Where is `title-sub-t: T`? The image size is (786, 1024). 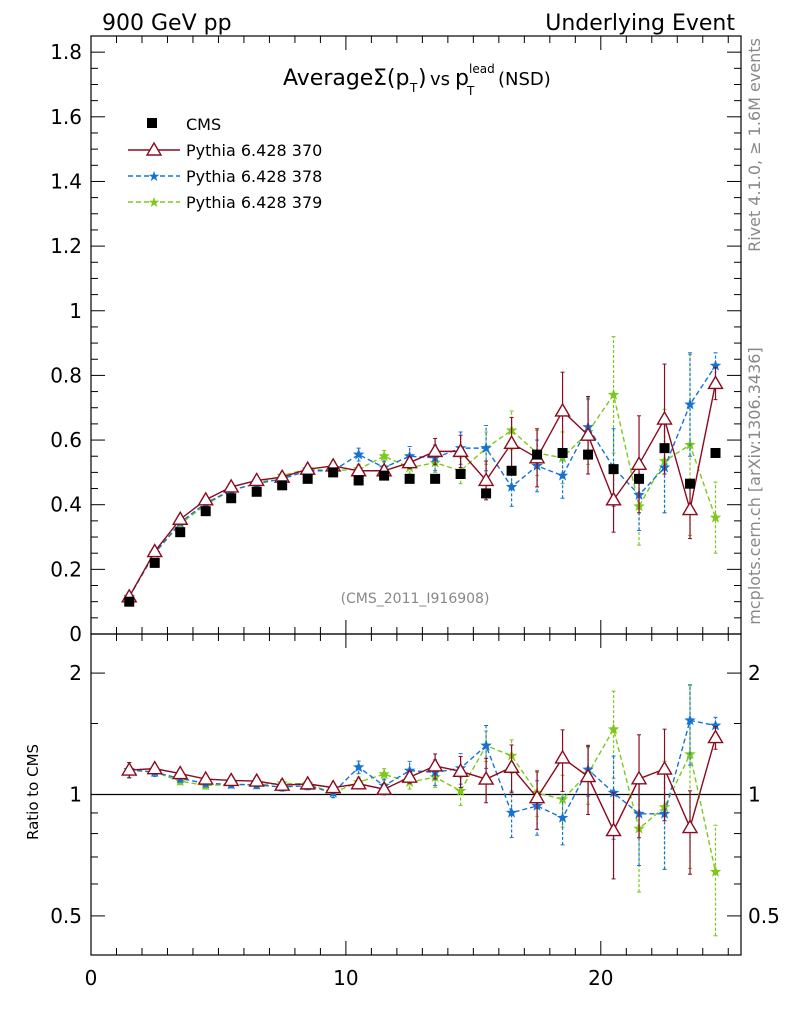 title-sub-t: T is located at coordinates (413, 88).